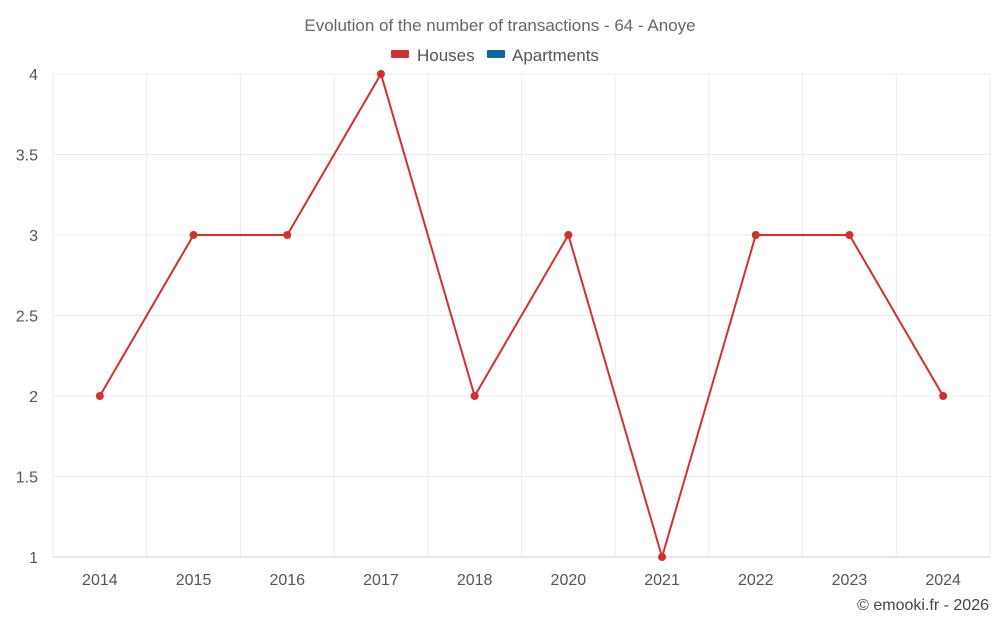 This screenshot has height=625, width=1000. I want to click on x-tick-label: 2014, so click(100, 580).